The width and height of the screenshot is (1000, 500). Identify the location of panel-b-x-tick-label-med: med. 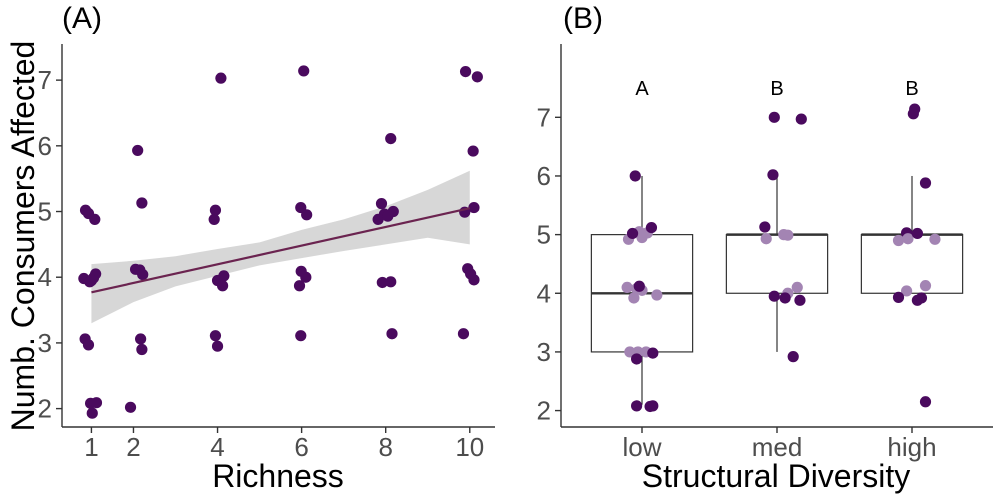
(777, 447).